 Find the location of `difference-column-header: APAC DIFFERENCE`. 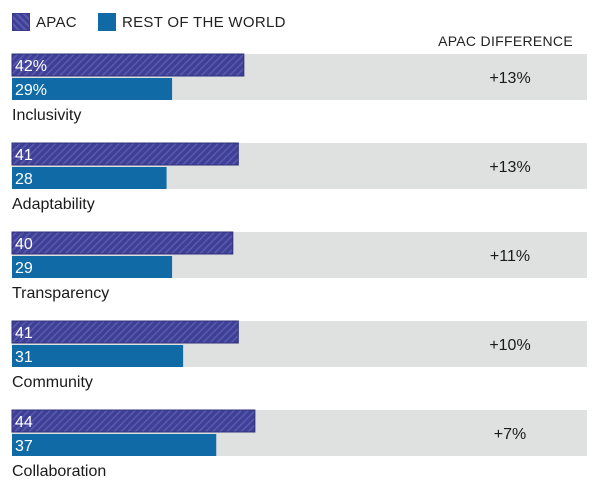

difference-column-header: APAC DIFFERENCE is located at coordinates (505, 41).